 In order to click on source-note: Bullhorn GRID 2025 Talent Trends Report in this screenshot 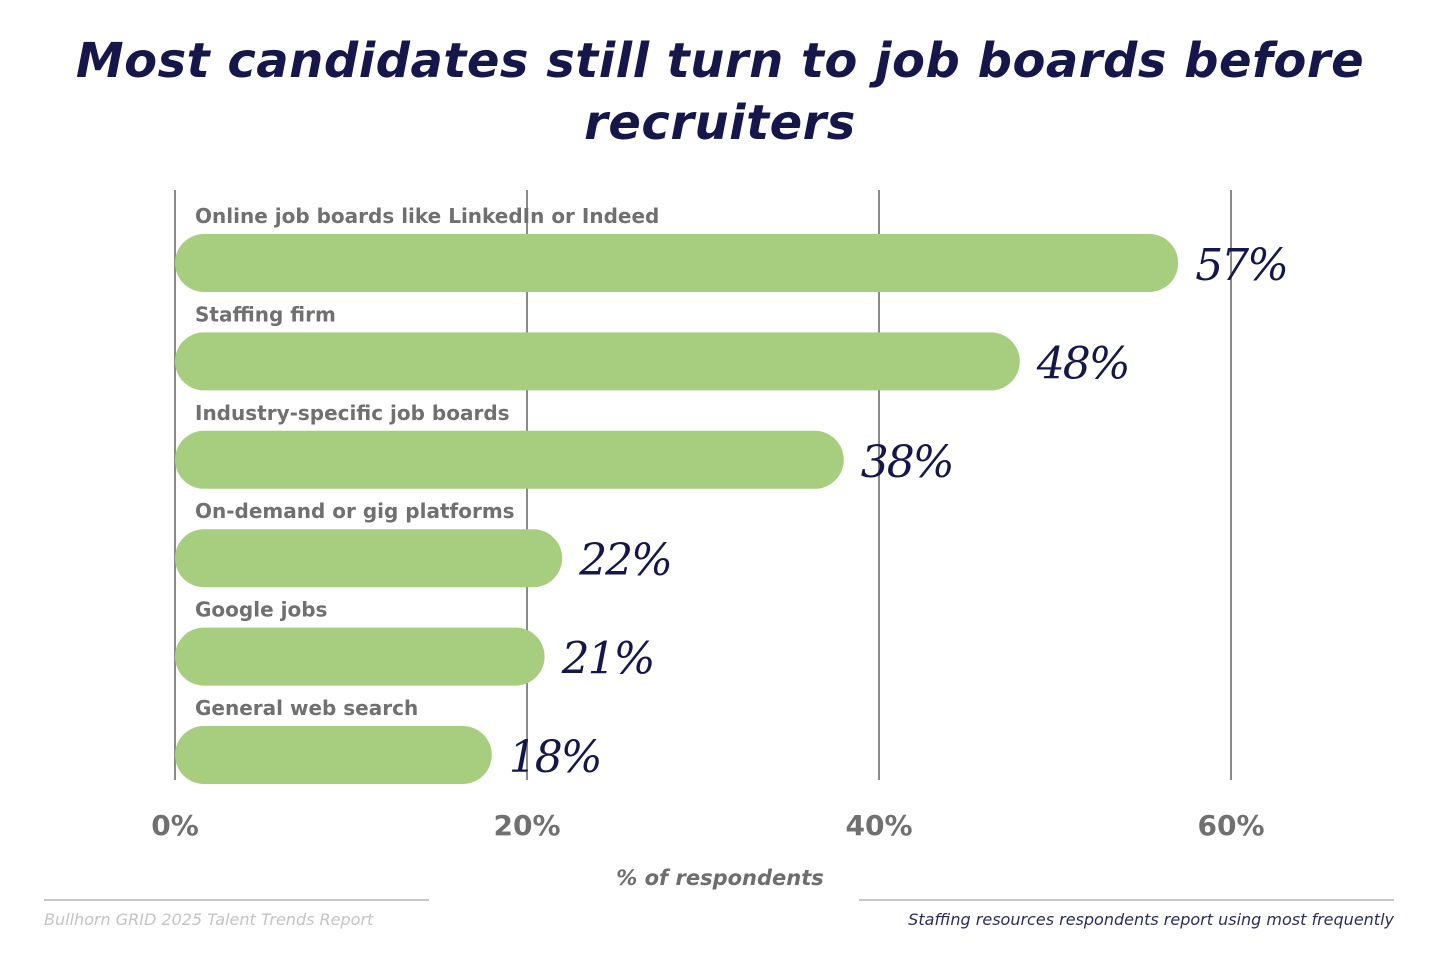, I will do `click(209, 919)`.